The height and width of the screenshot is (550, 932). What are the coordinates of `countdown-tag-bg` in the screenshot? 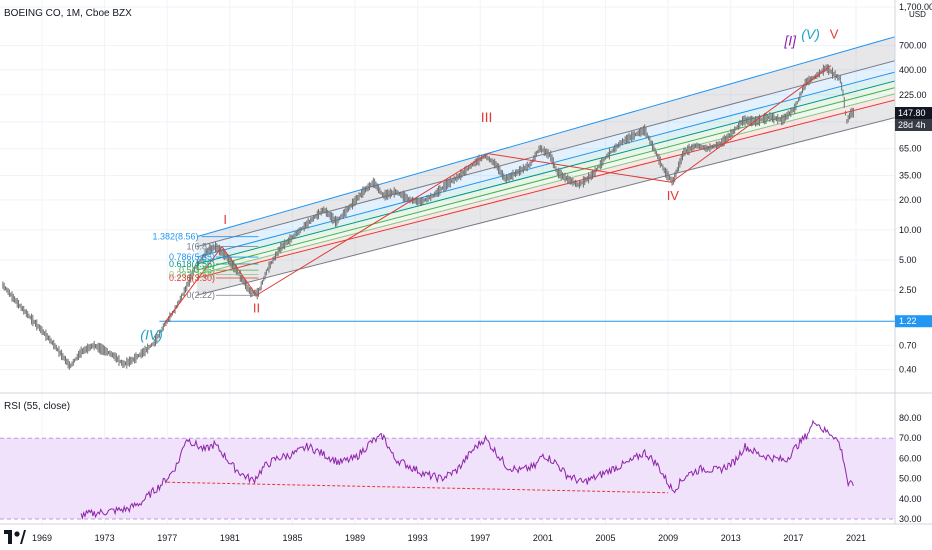 It's located at (913, 125).